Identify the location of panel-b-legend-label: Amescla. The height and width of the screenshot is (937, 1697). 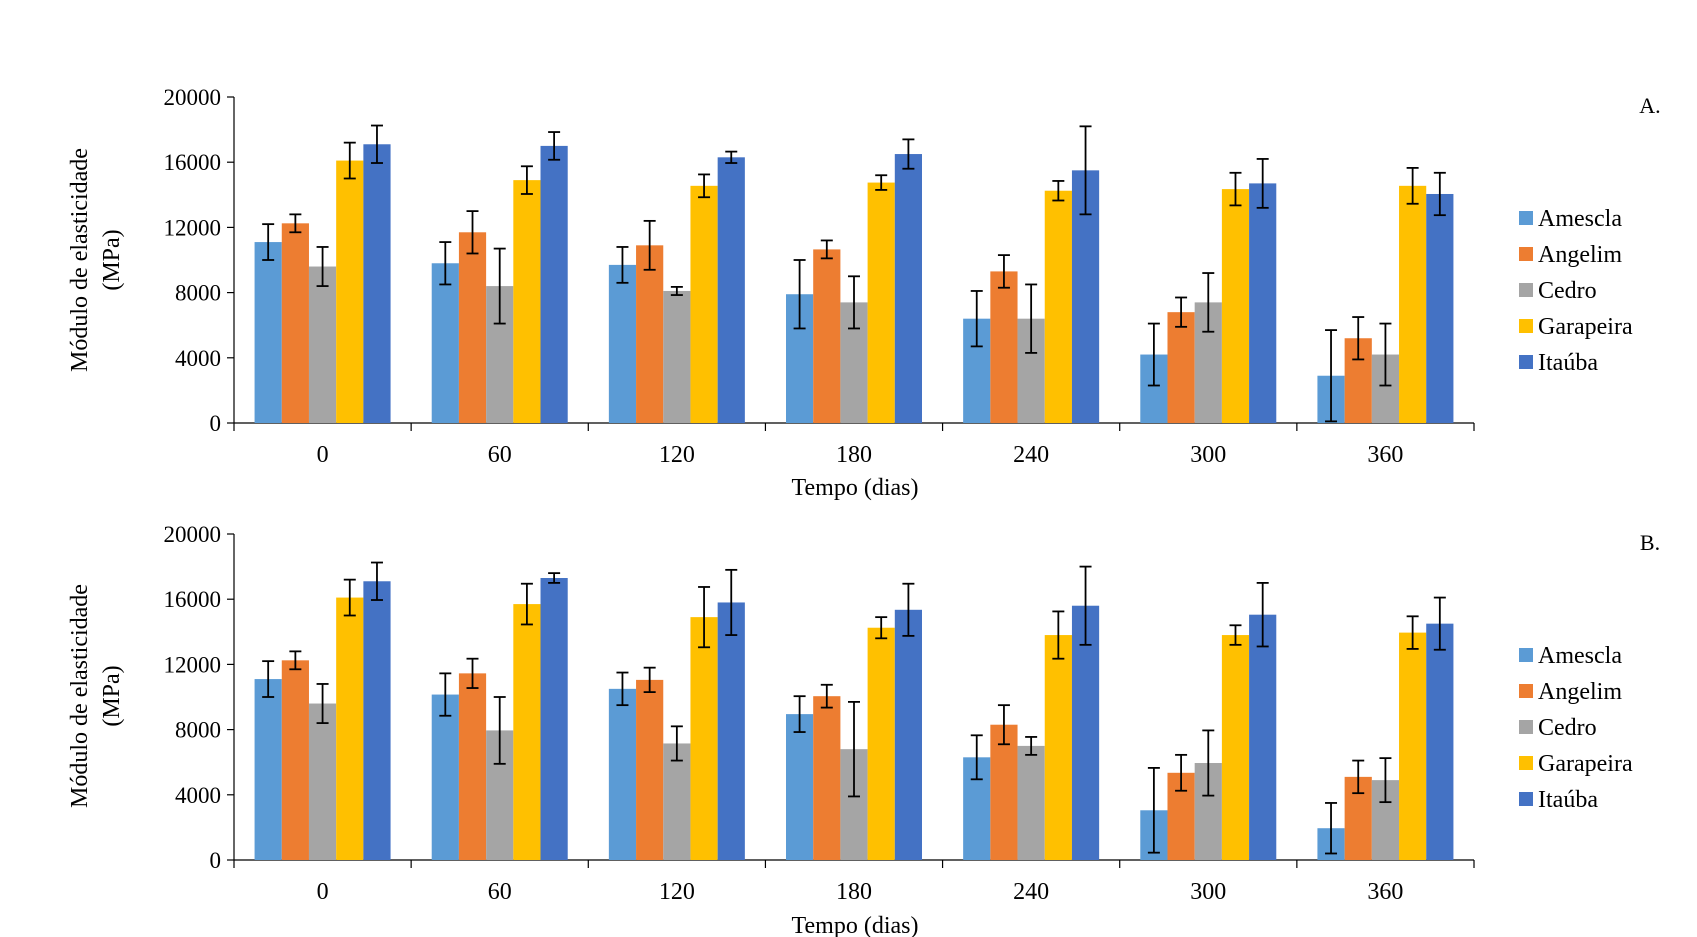
(1580, 656).